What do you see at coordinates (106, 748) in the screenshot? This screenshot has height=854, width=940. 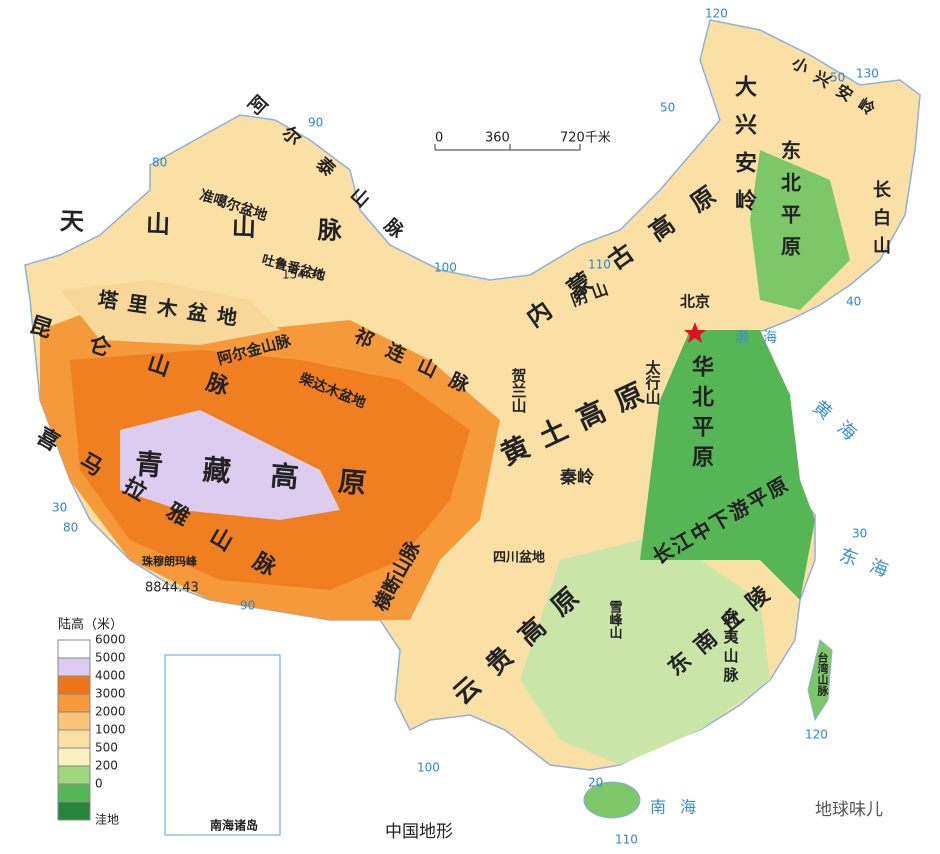 I see `legend-label: 500` at bounding box center [106, 748].